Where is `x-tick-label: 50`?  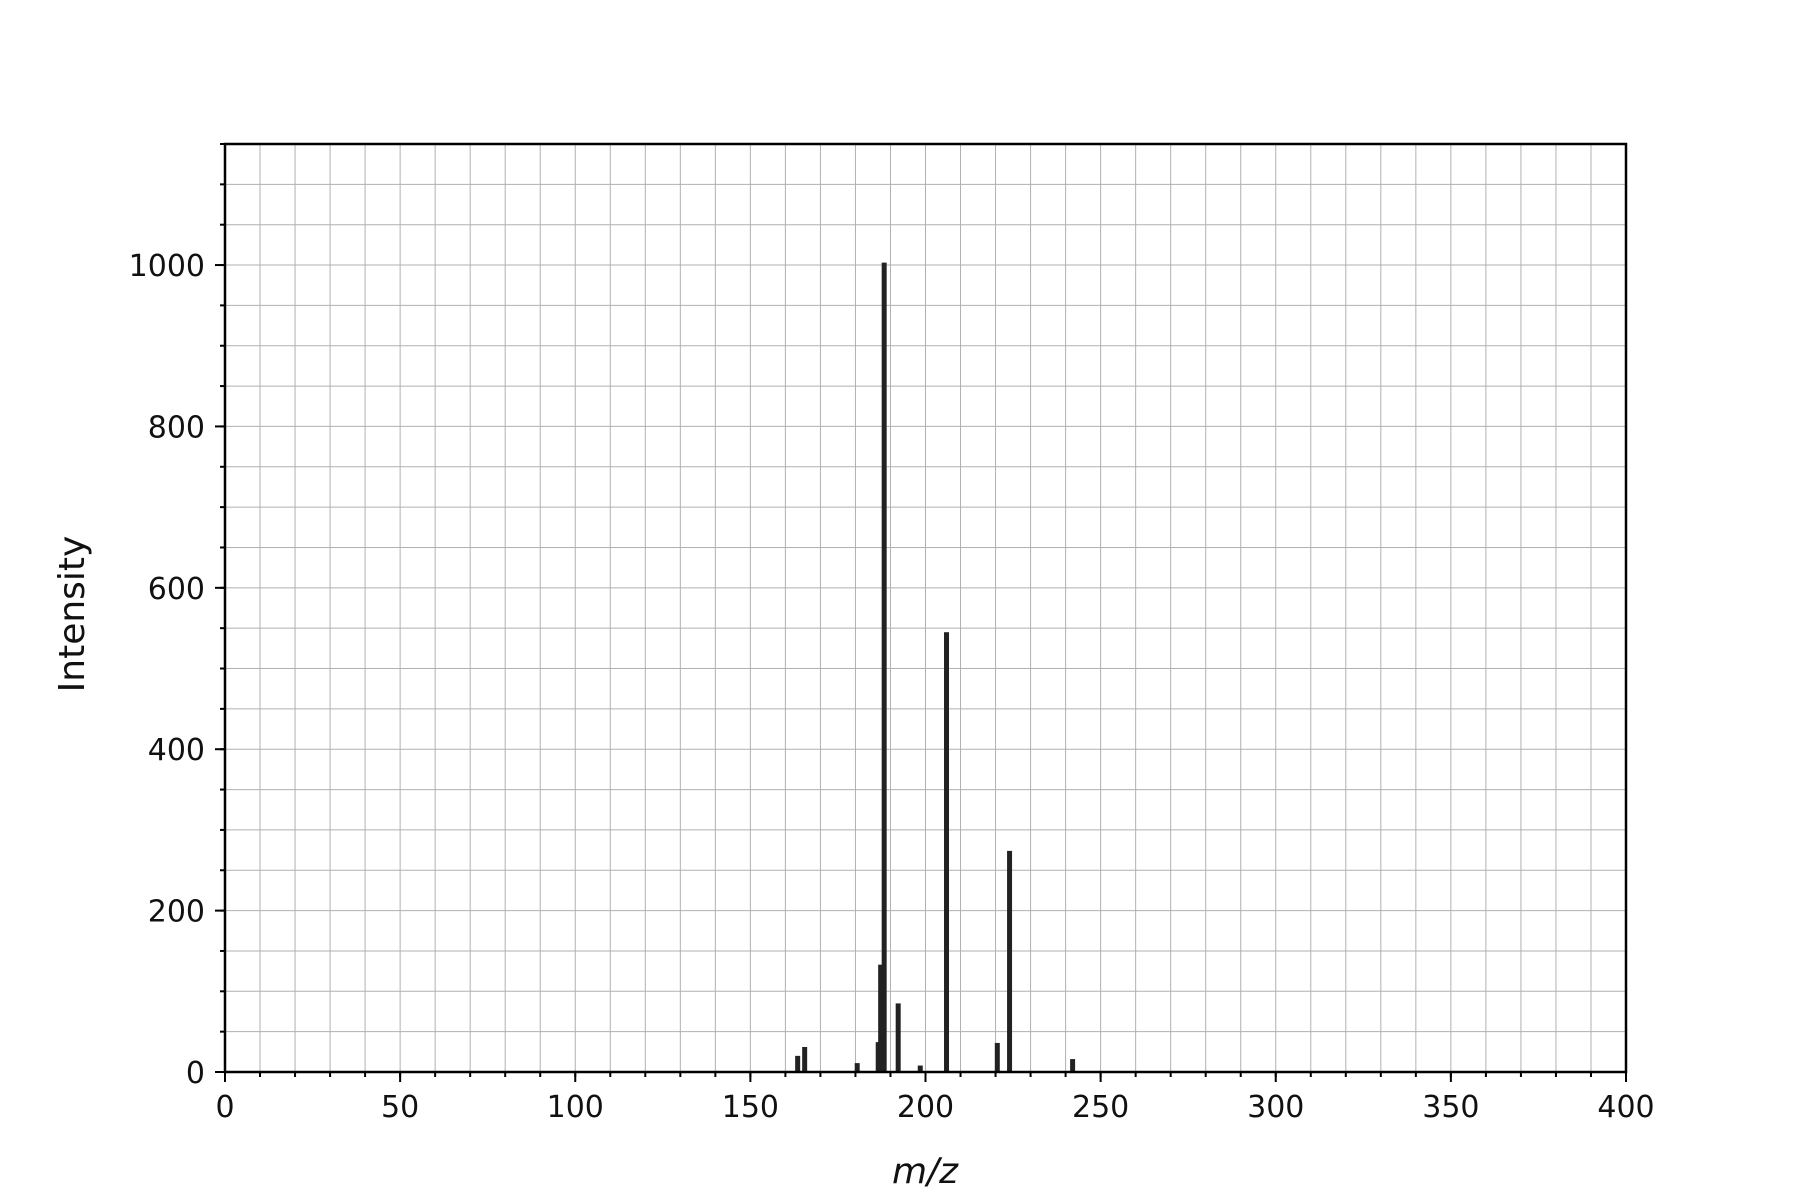 x-tick-label: 50 is located at coordinates (400, 1107).